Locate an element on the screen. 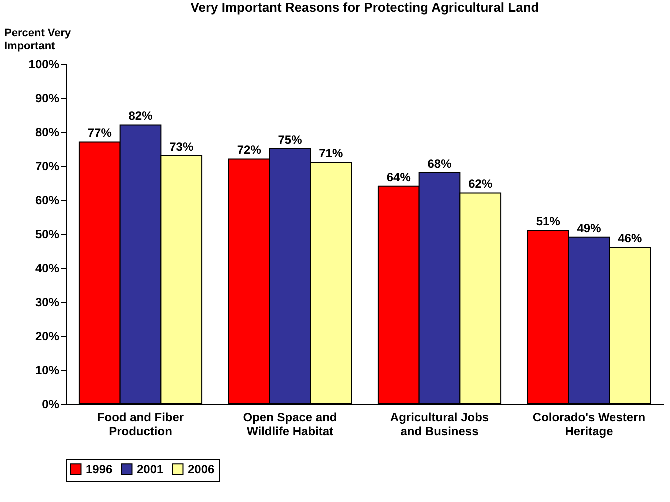  data-label: 64% is located at coordinates (399, 177).